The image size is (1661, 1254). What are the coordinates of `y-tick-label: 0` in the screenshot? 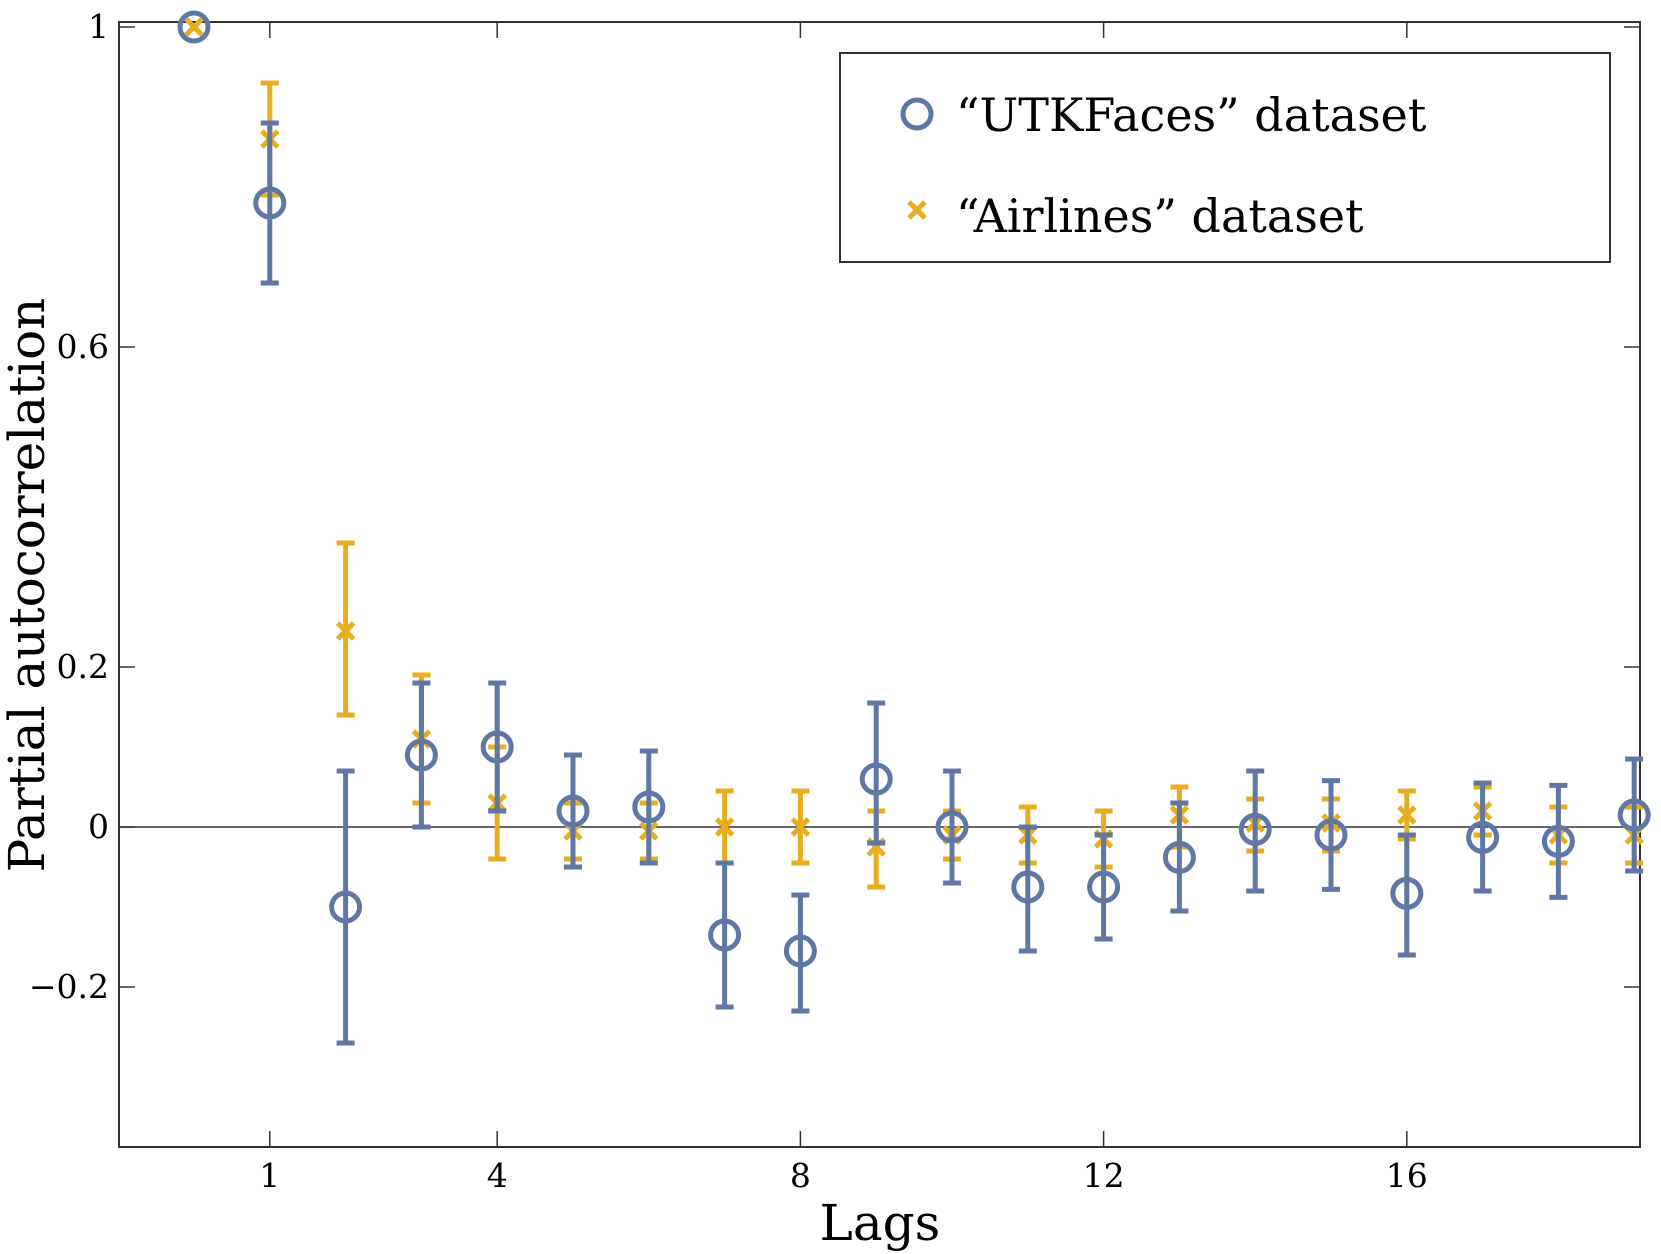 It's located at (98, 826).